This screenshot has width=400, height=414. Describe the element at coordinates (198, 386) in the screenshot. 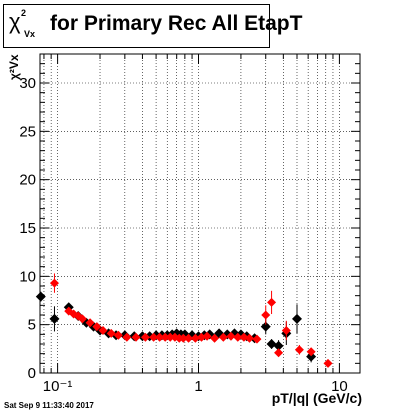

I see `x-tick-label: 1` at that location.